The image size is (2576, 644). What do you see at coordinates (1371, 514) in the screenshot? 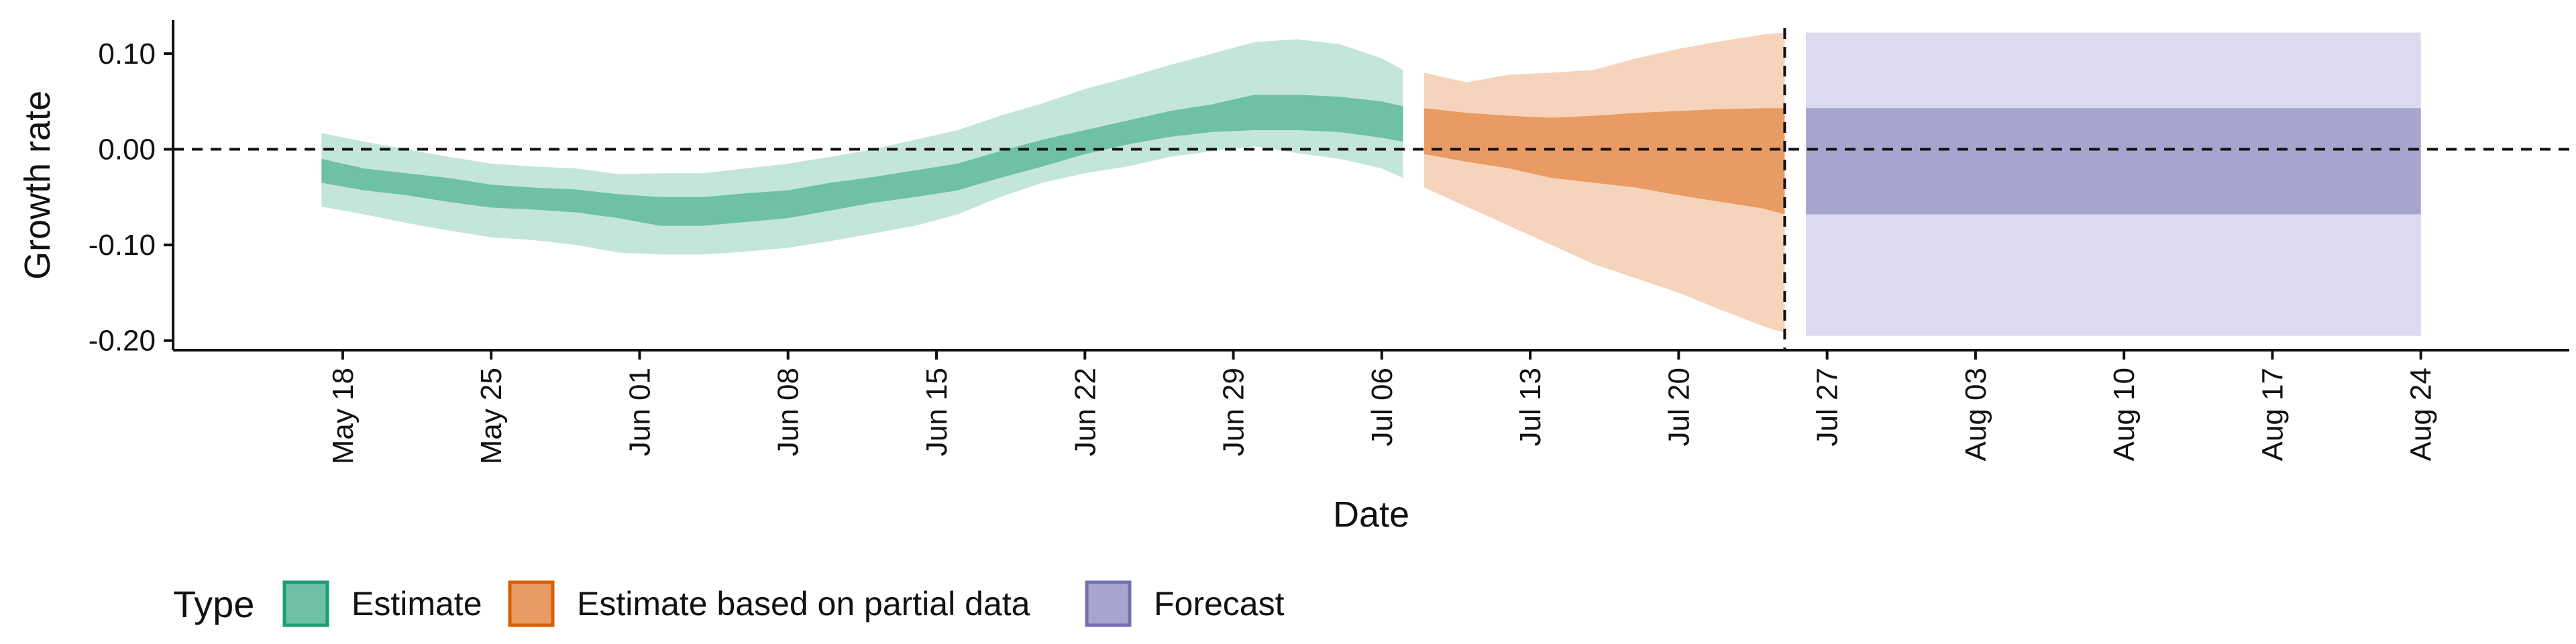
I see `x-axis-title: Date` at bounding box center [1371, 514].